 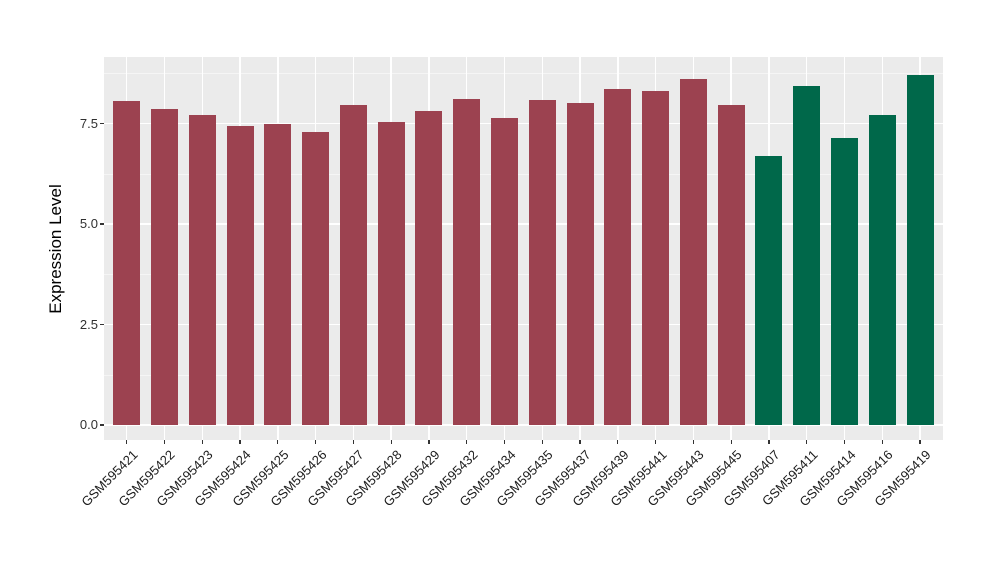 I want to click on bar-GSM595422, so click(x=164, y=266).